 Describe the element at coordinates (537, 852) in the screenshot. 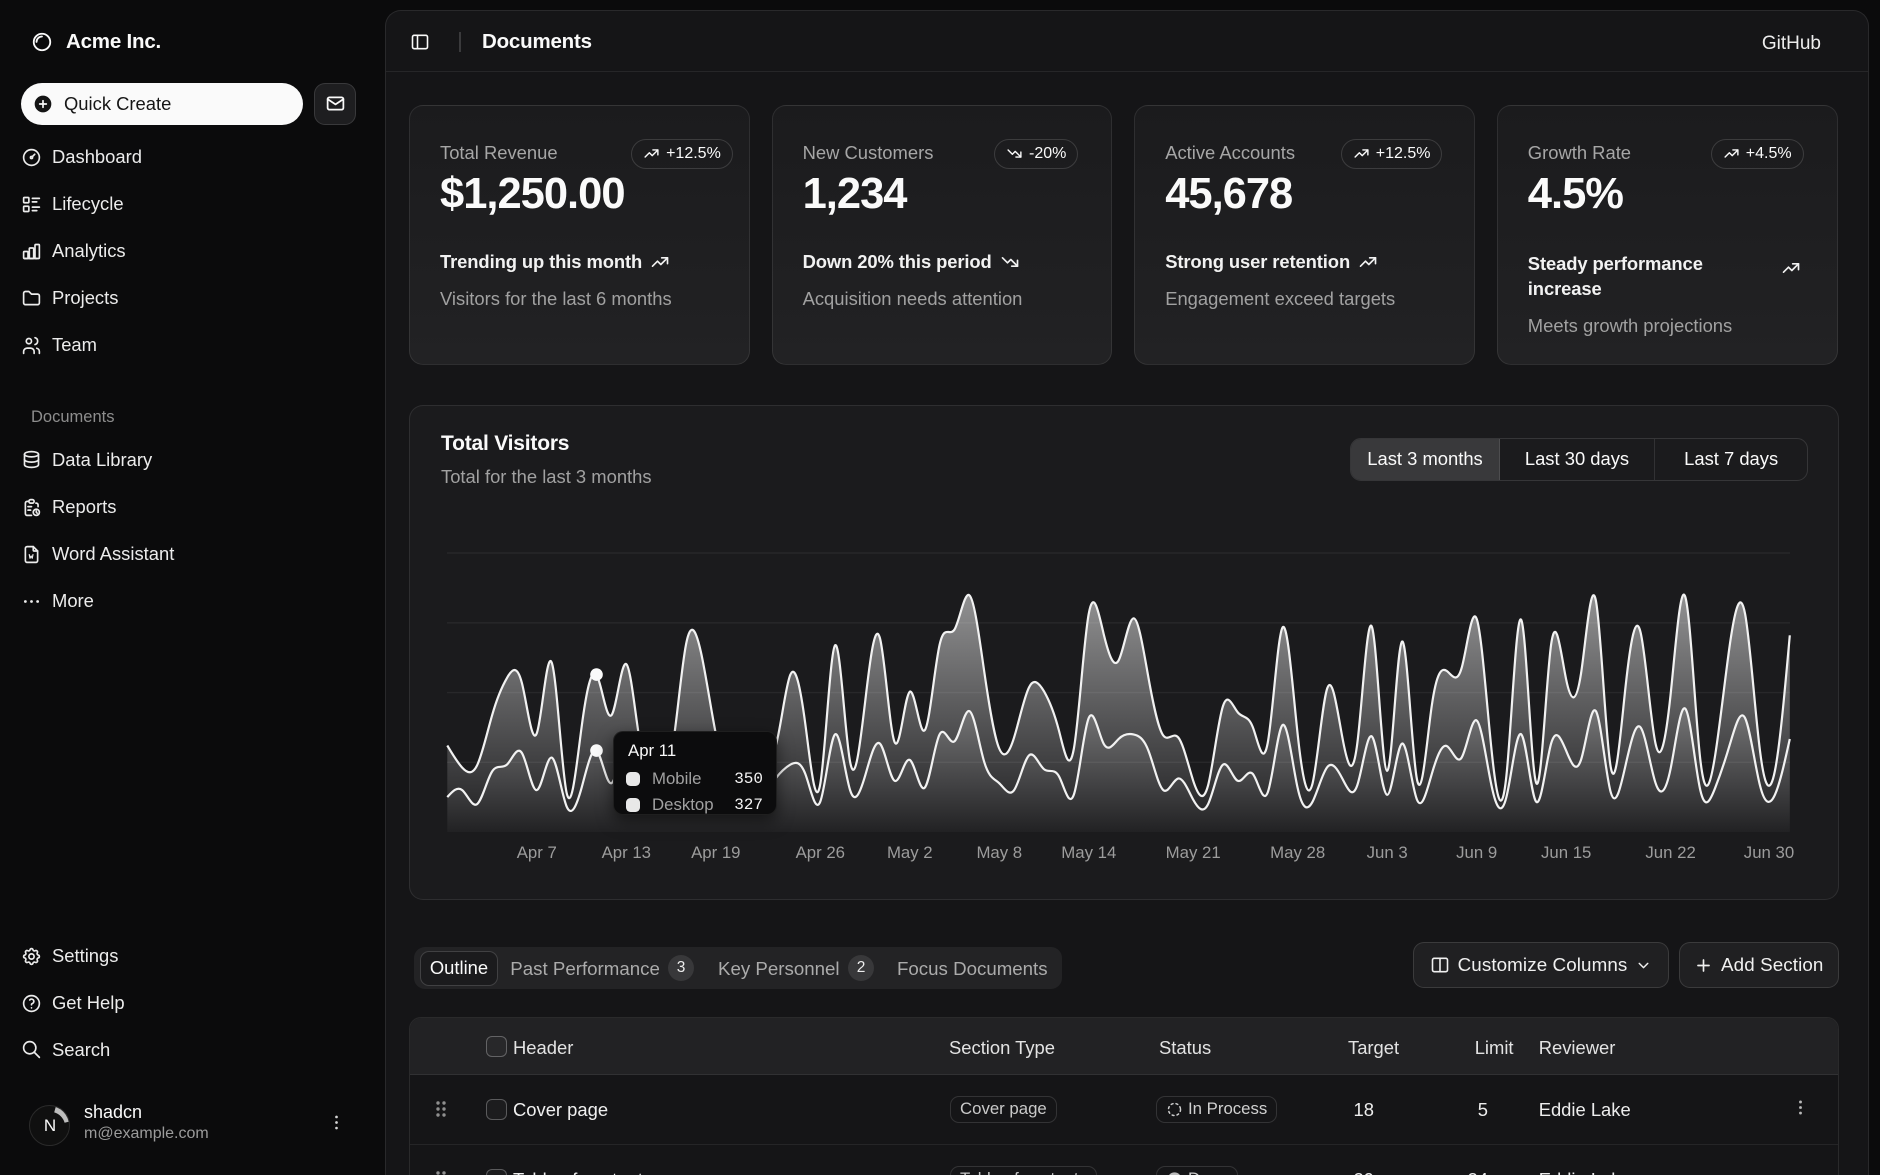

I see `svg-text: Apr 7` at that location.